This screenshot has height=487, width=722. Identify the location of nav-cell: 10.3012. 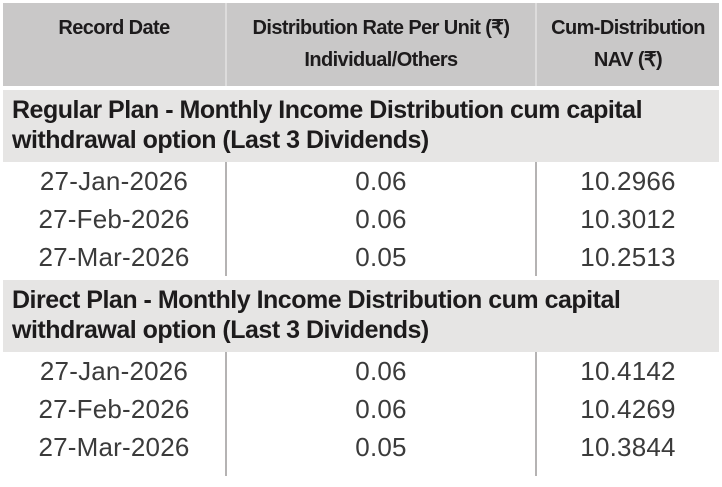
(627, 219).